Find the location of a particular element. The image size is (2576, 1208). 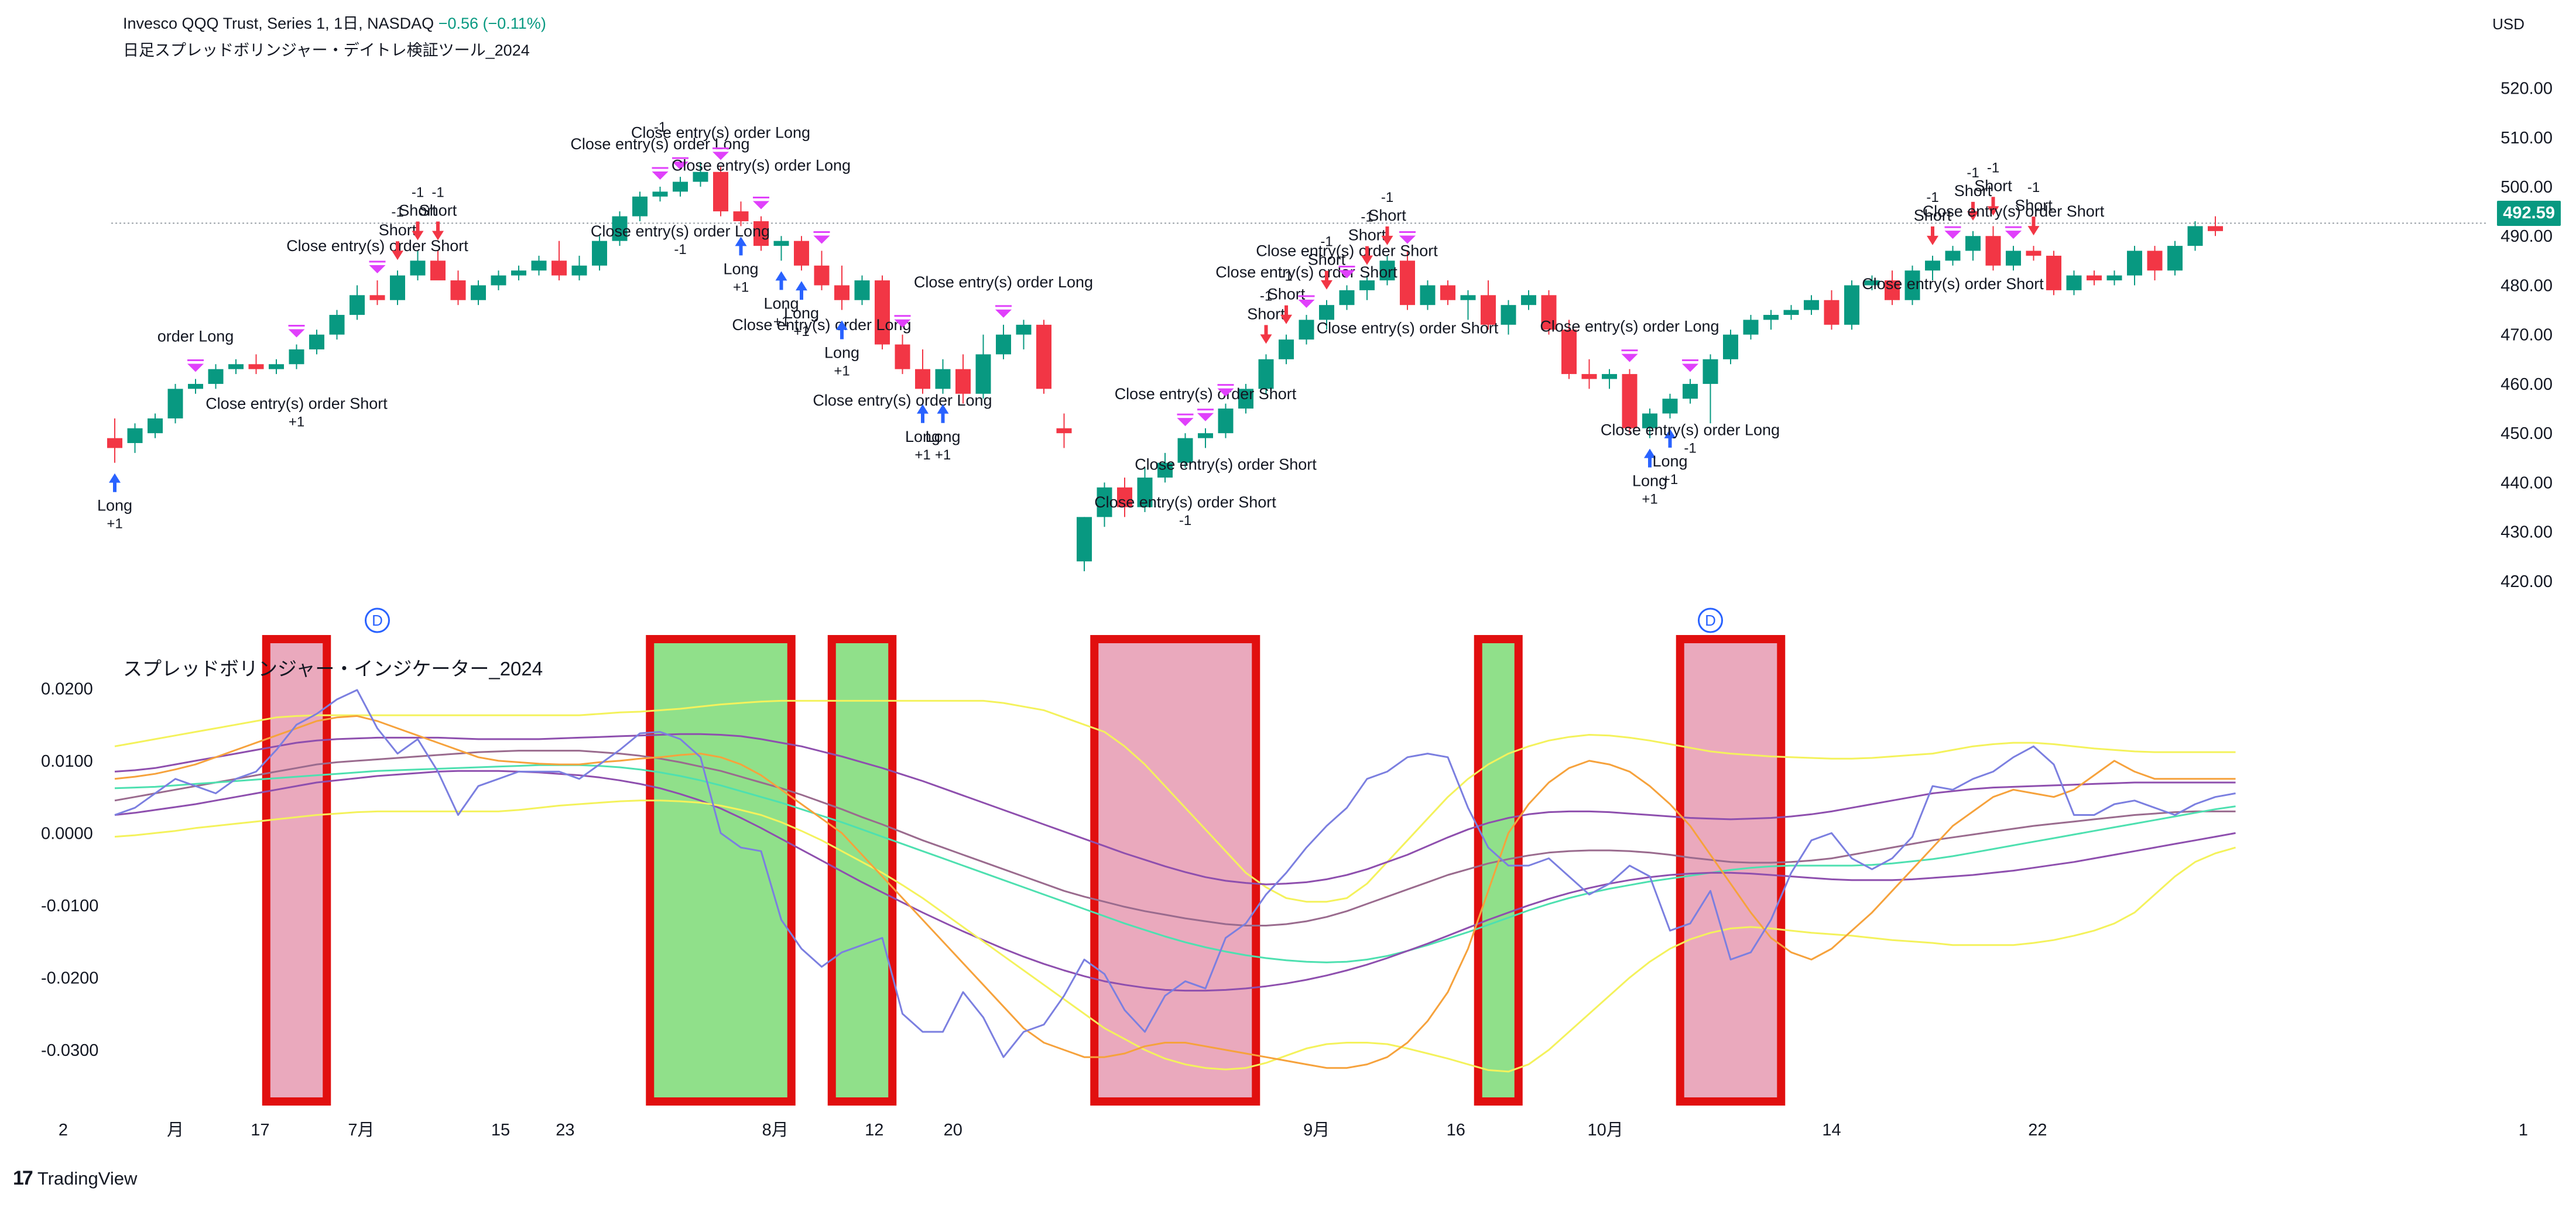

dividend-marker-label: D is located at coordinates (1710, 621).